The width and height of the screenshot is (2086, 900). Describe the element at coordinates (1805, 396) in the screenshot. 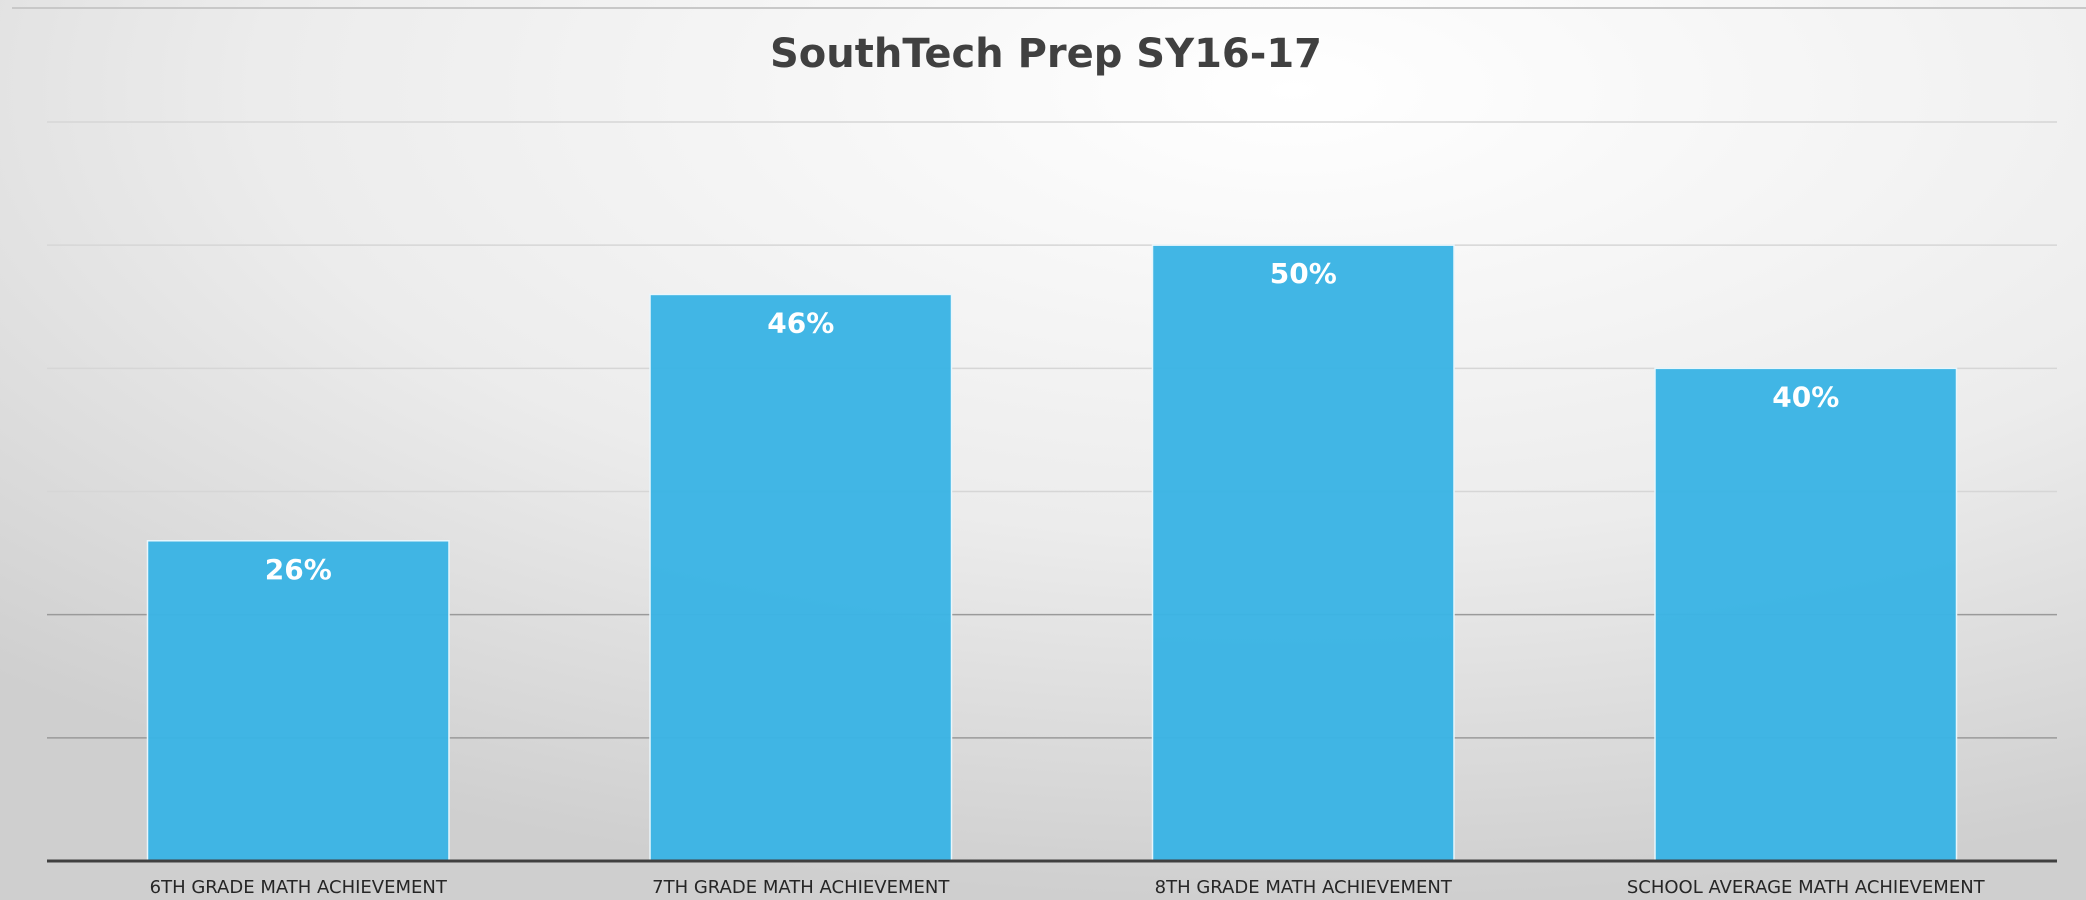

I see `value-label: 40%` at that location.